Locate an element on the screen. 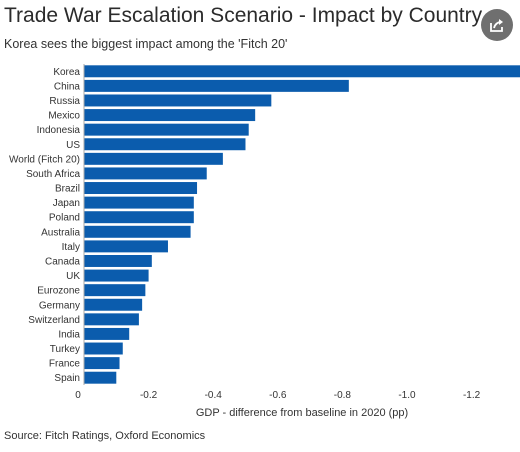  category-label: India is located at coordinates (69, 334).